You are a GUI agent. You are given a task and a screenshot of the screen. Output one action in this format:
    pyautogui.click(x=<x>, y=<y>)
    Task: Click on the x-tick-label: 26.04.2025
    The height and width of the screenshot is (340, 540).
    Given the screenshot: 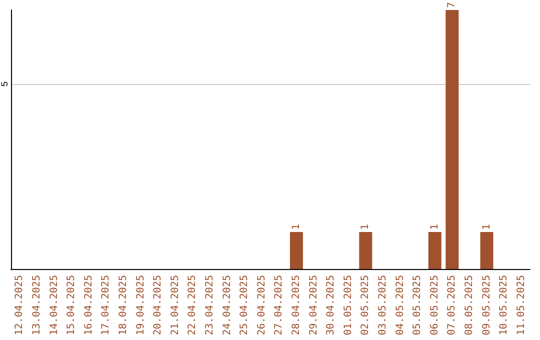 What is the action you would take?
    pyautogui.click(x=262, y=305)
    